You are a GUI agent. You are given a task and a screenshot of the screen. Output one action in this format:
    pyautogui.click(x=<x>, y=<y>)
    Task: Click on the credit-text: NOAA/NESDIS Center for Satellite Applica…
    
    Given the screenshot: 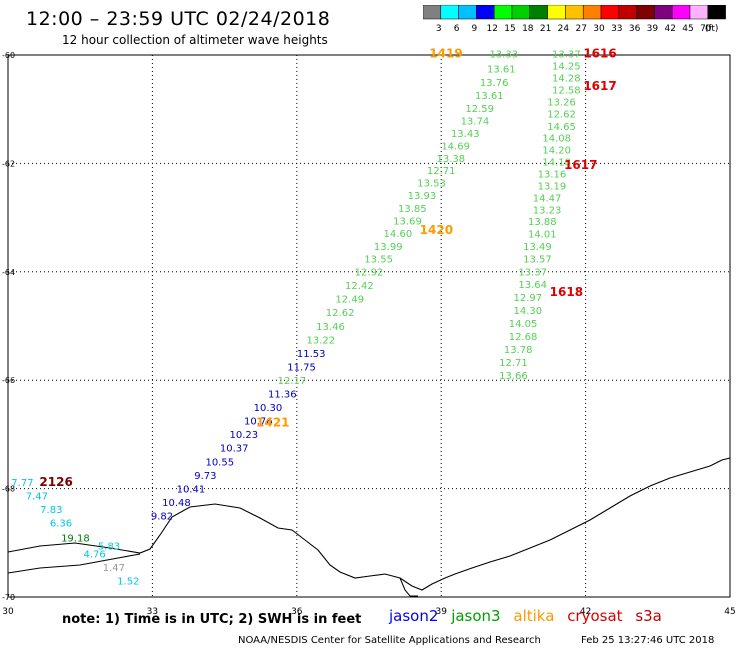 What is the action you would take?
    pyautogui.click(x=389, y=640)
    